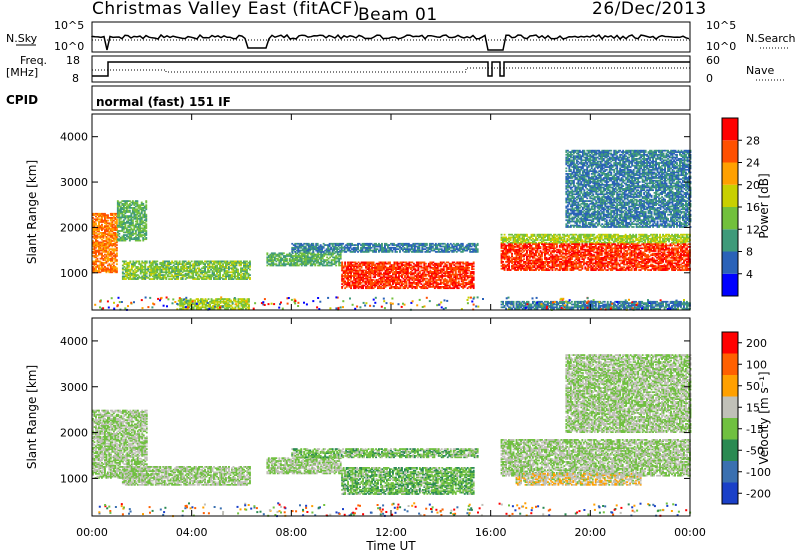 The height and width of the screenshot is (554, 800). Describe the element at coordinates (709, 78) in the screenshot. I see `nave-tick-low: 0` at that location.